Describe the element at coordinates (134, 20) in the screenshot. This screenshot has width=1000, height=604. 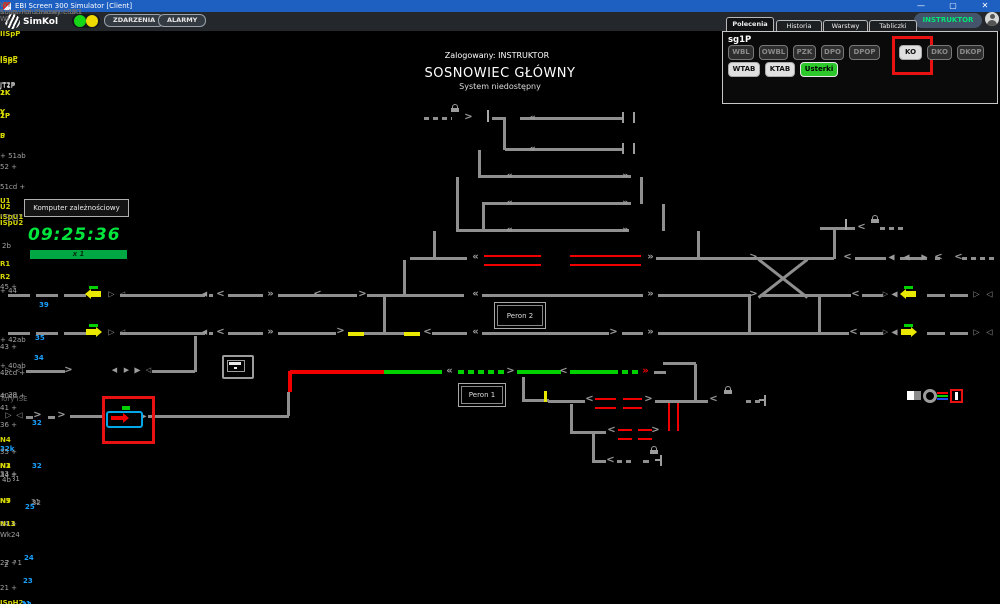
I see `events-button: ZDARZENIA` at that location.